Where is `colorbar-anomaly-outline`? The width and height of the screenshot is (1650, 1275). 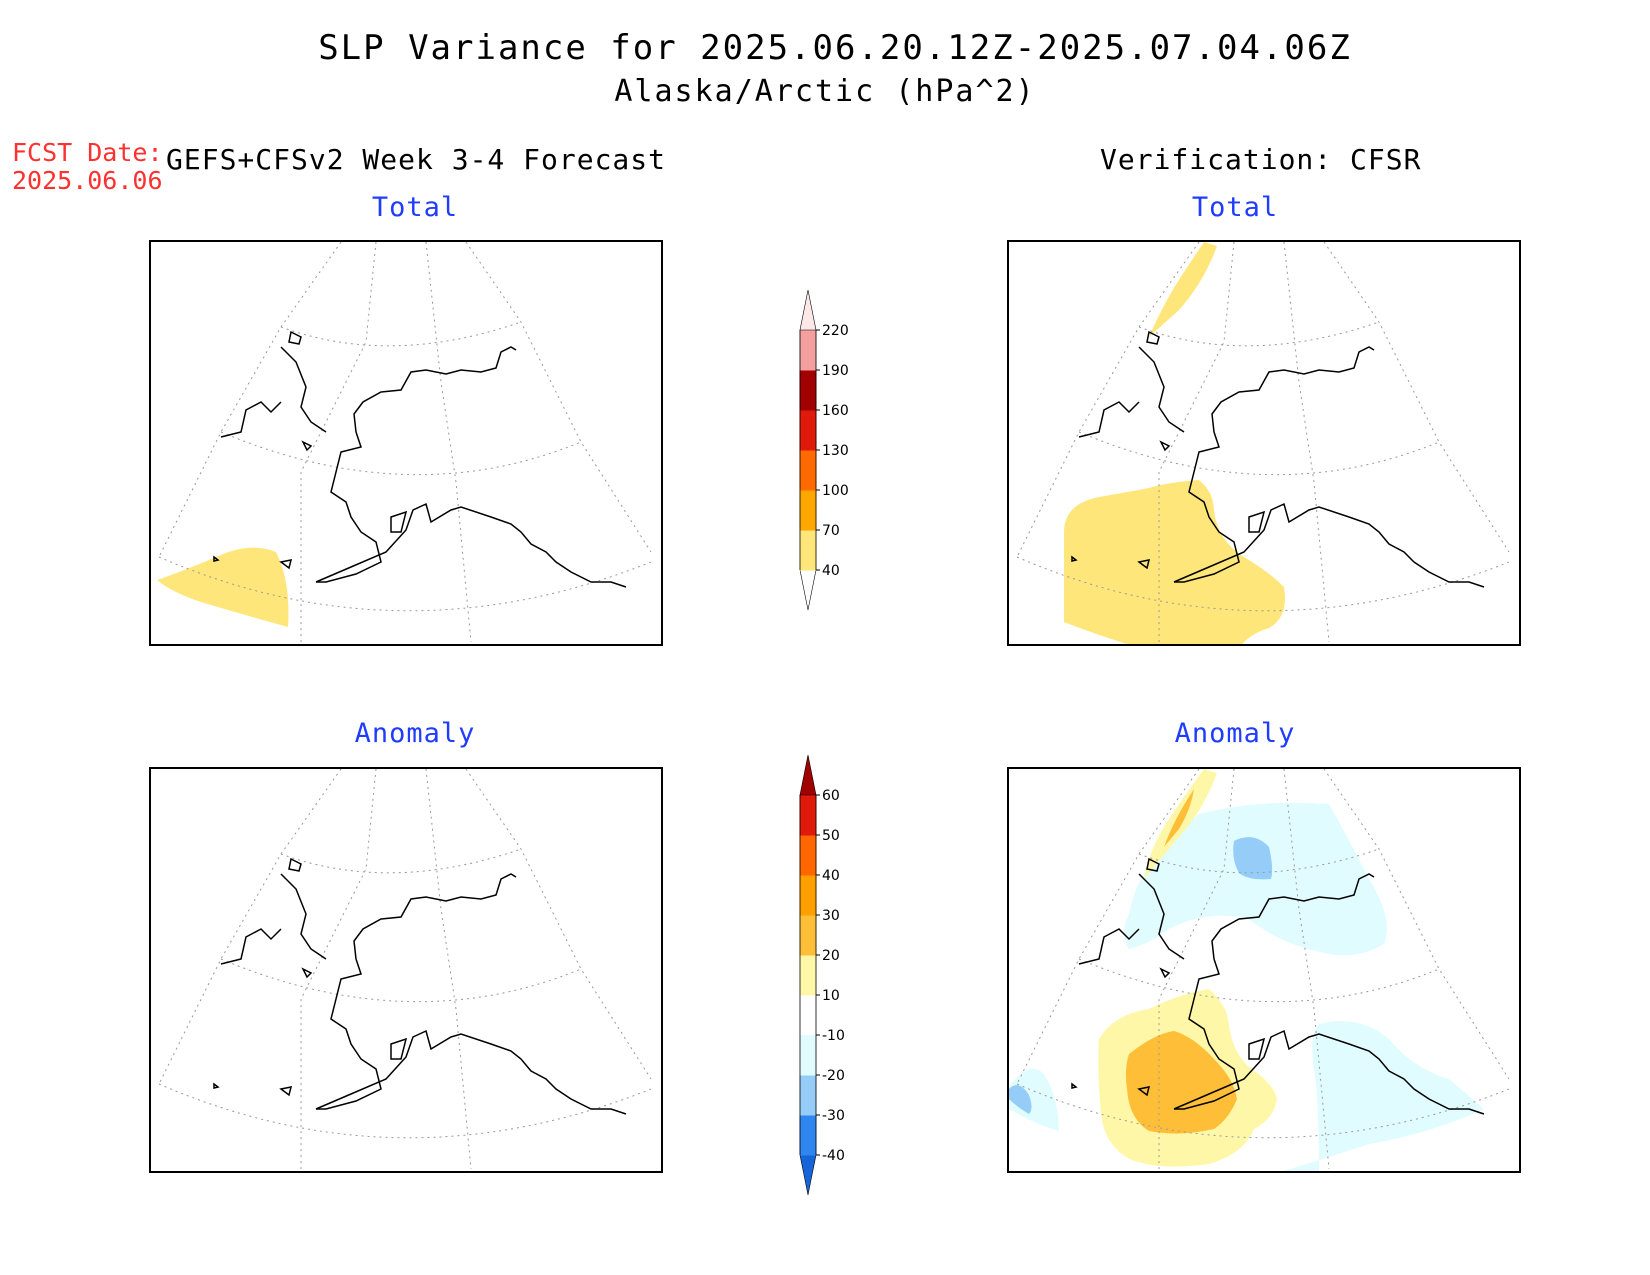 colorbar-anomaly-outline is located at coordinates (808, 975).